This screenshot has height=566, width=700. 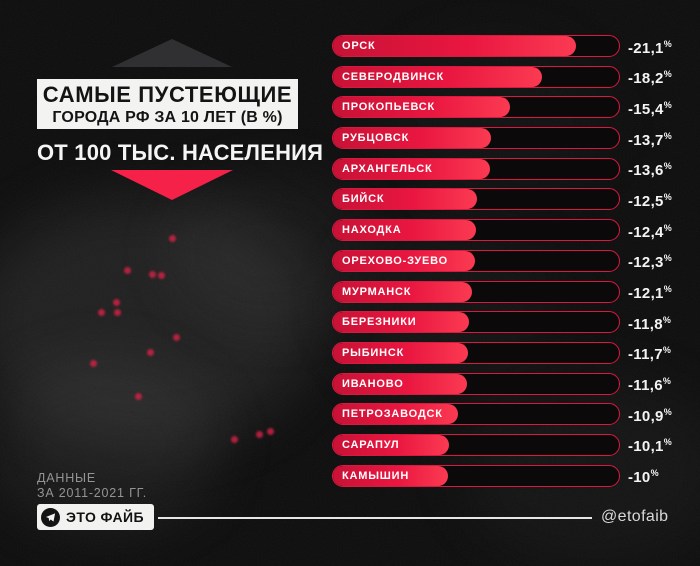 I want to click on bar-value-label: -13,7%, so click(x=650, y=139).